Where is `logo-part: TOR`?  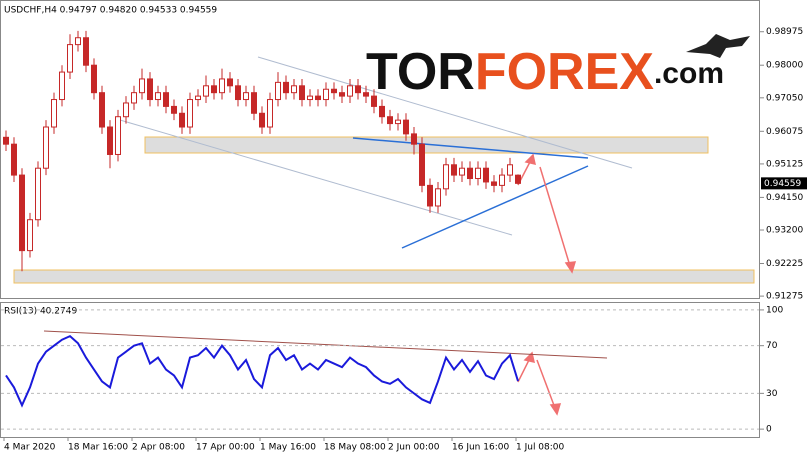 logo-part: TOR is located at coordinates (420, 72).